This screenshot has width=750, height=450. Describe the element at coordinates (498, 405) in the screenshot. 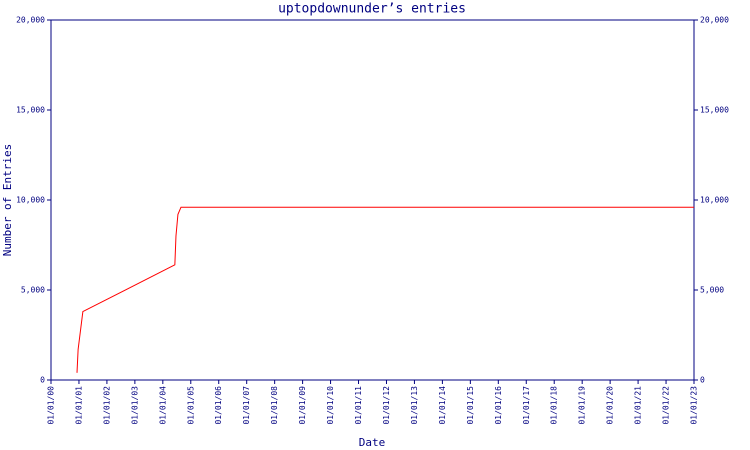

I see `x-tick-label: 01/01/16` at that location.